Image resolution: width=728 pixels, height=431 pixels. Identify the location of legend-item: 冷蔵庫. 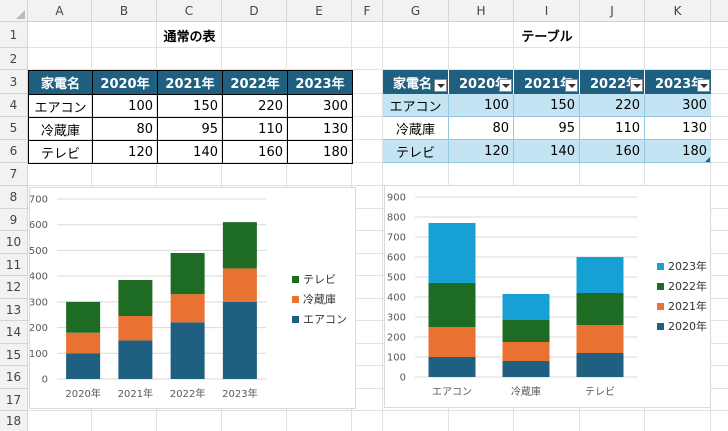
(319, 299).